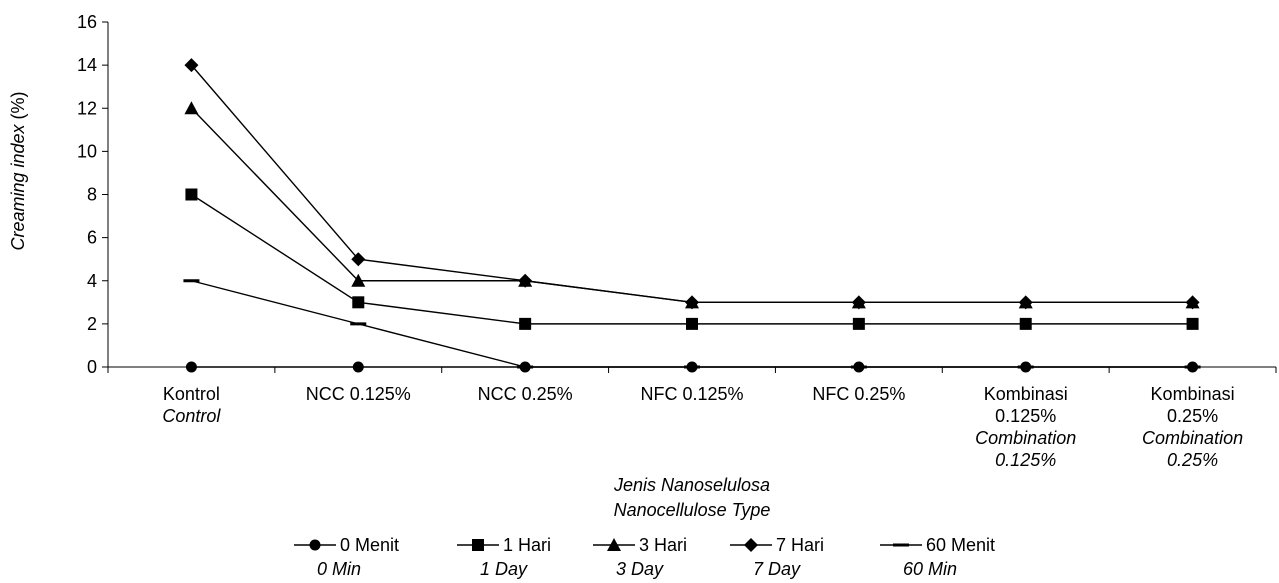 The image size is (1279, 583). Describe the element at coordinates (87, 65) in the screenshot. I see `y-tick-label: 14` at that location.